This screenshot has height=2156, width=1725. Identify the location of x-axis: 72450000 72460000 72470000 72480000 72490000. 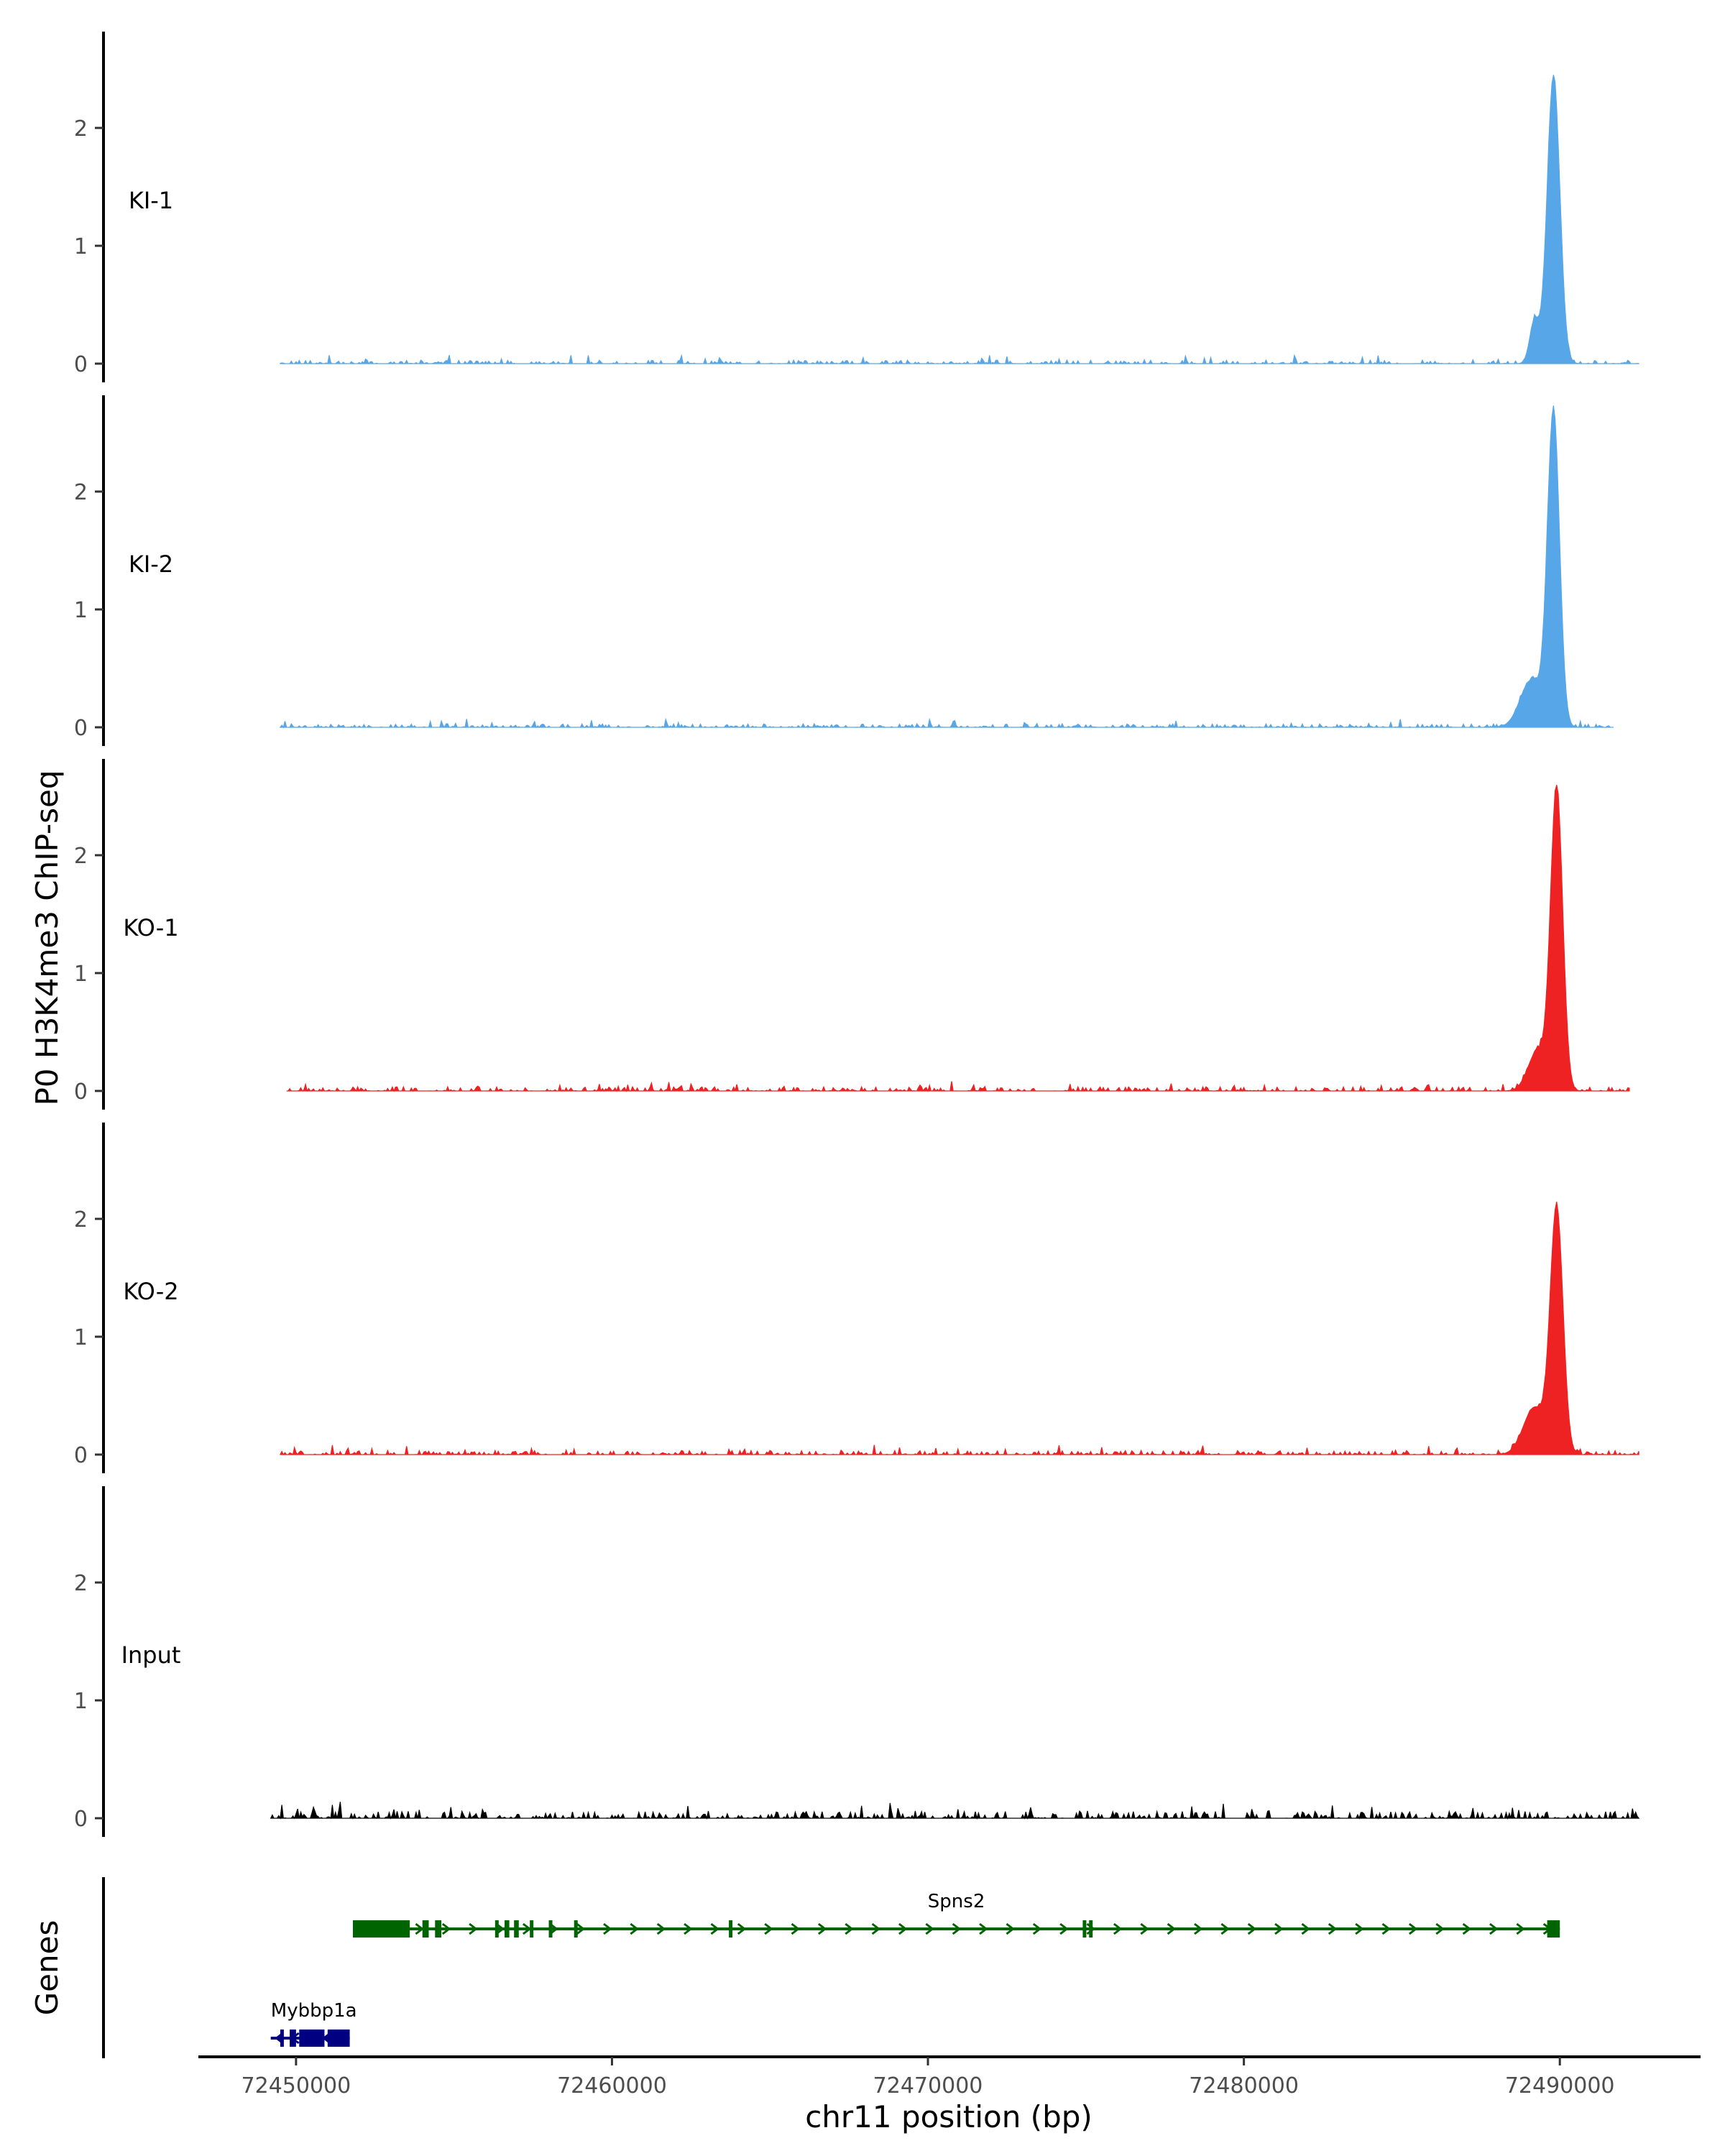
(949, 2077).